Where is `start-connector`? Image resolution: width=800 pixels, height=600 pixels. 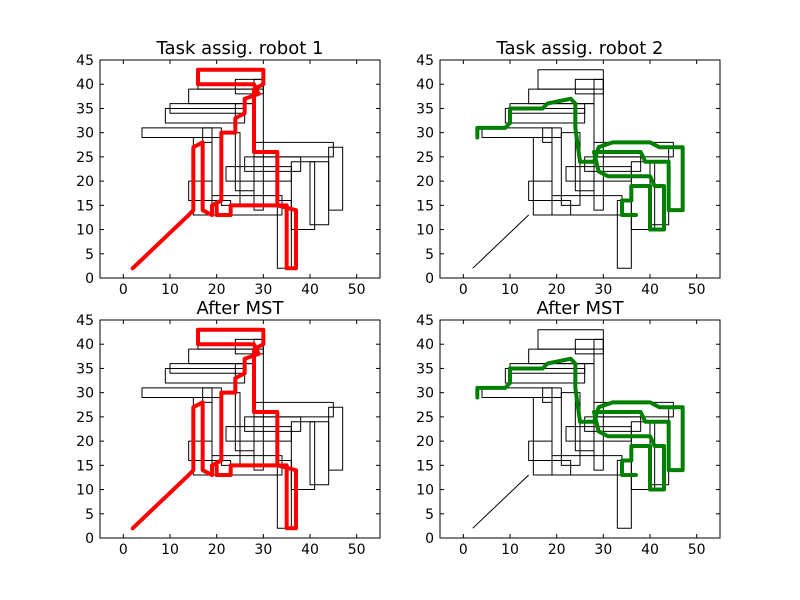
start-connector is located at coordinates (501, 501).